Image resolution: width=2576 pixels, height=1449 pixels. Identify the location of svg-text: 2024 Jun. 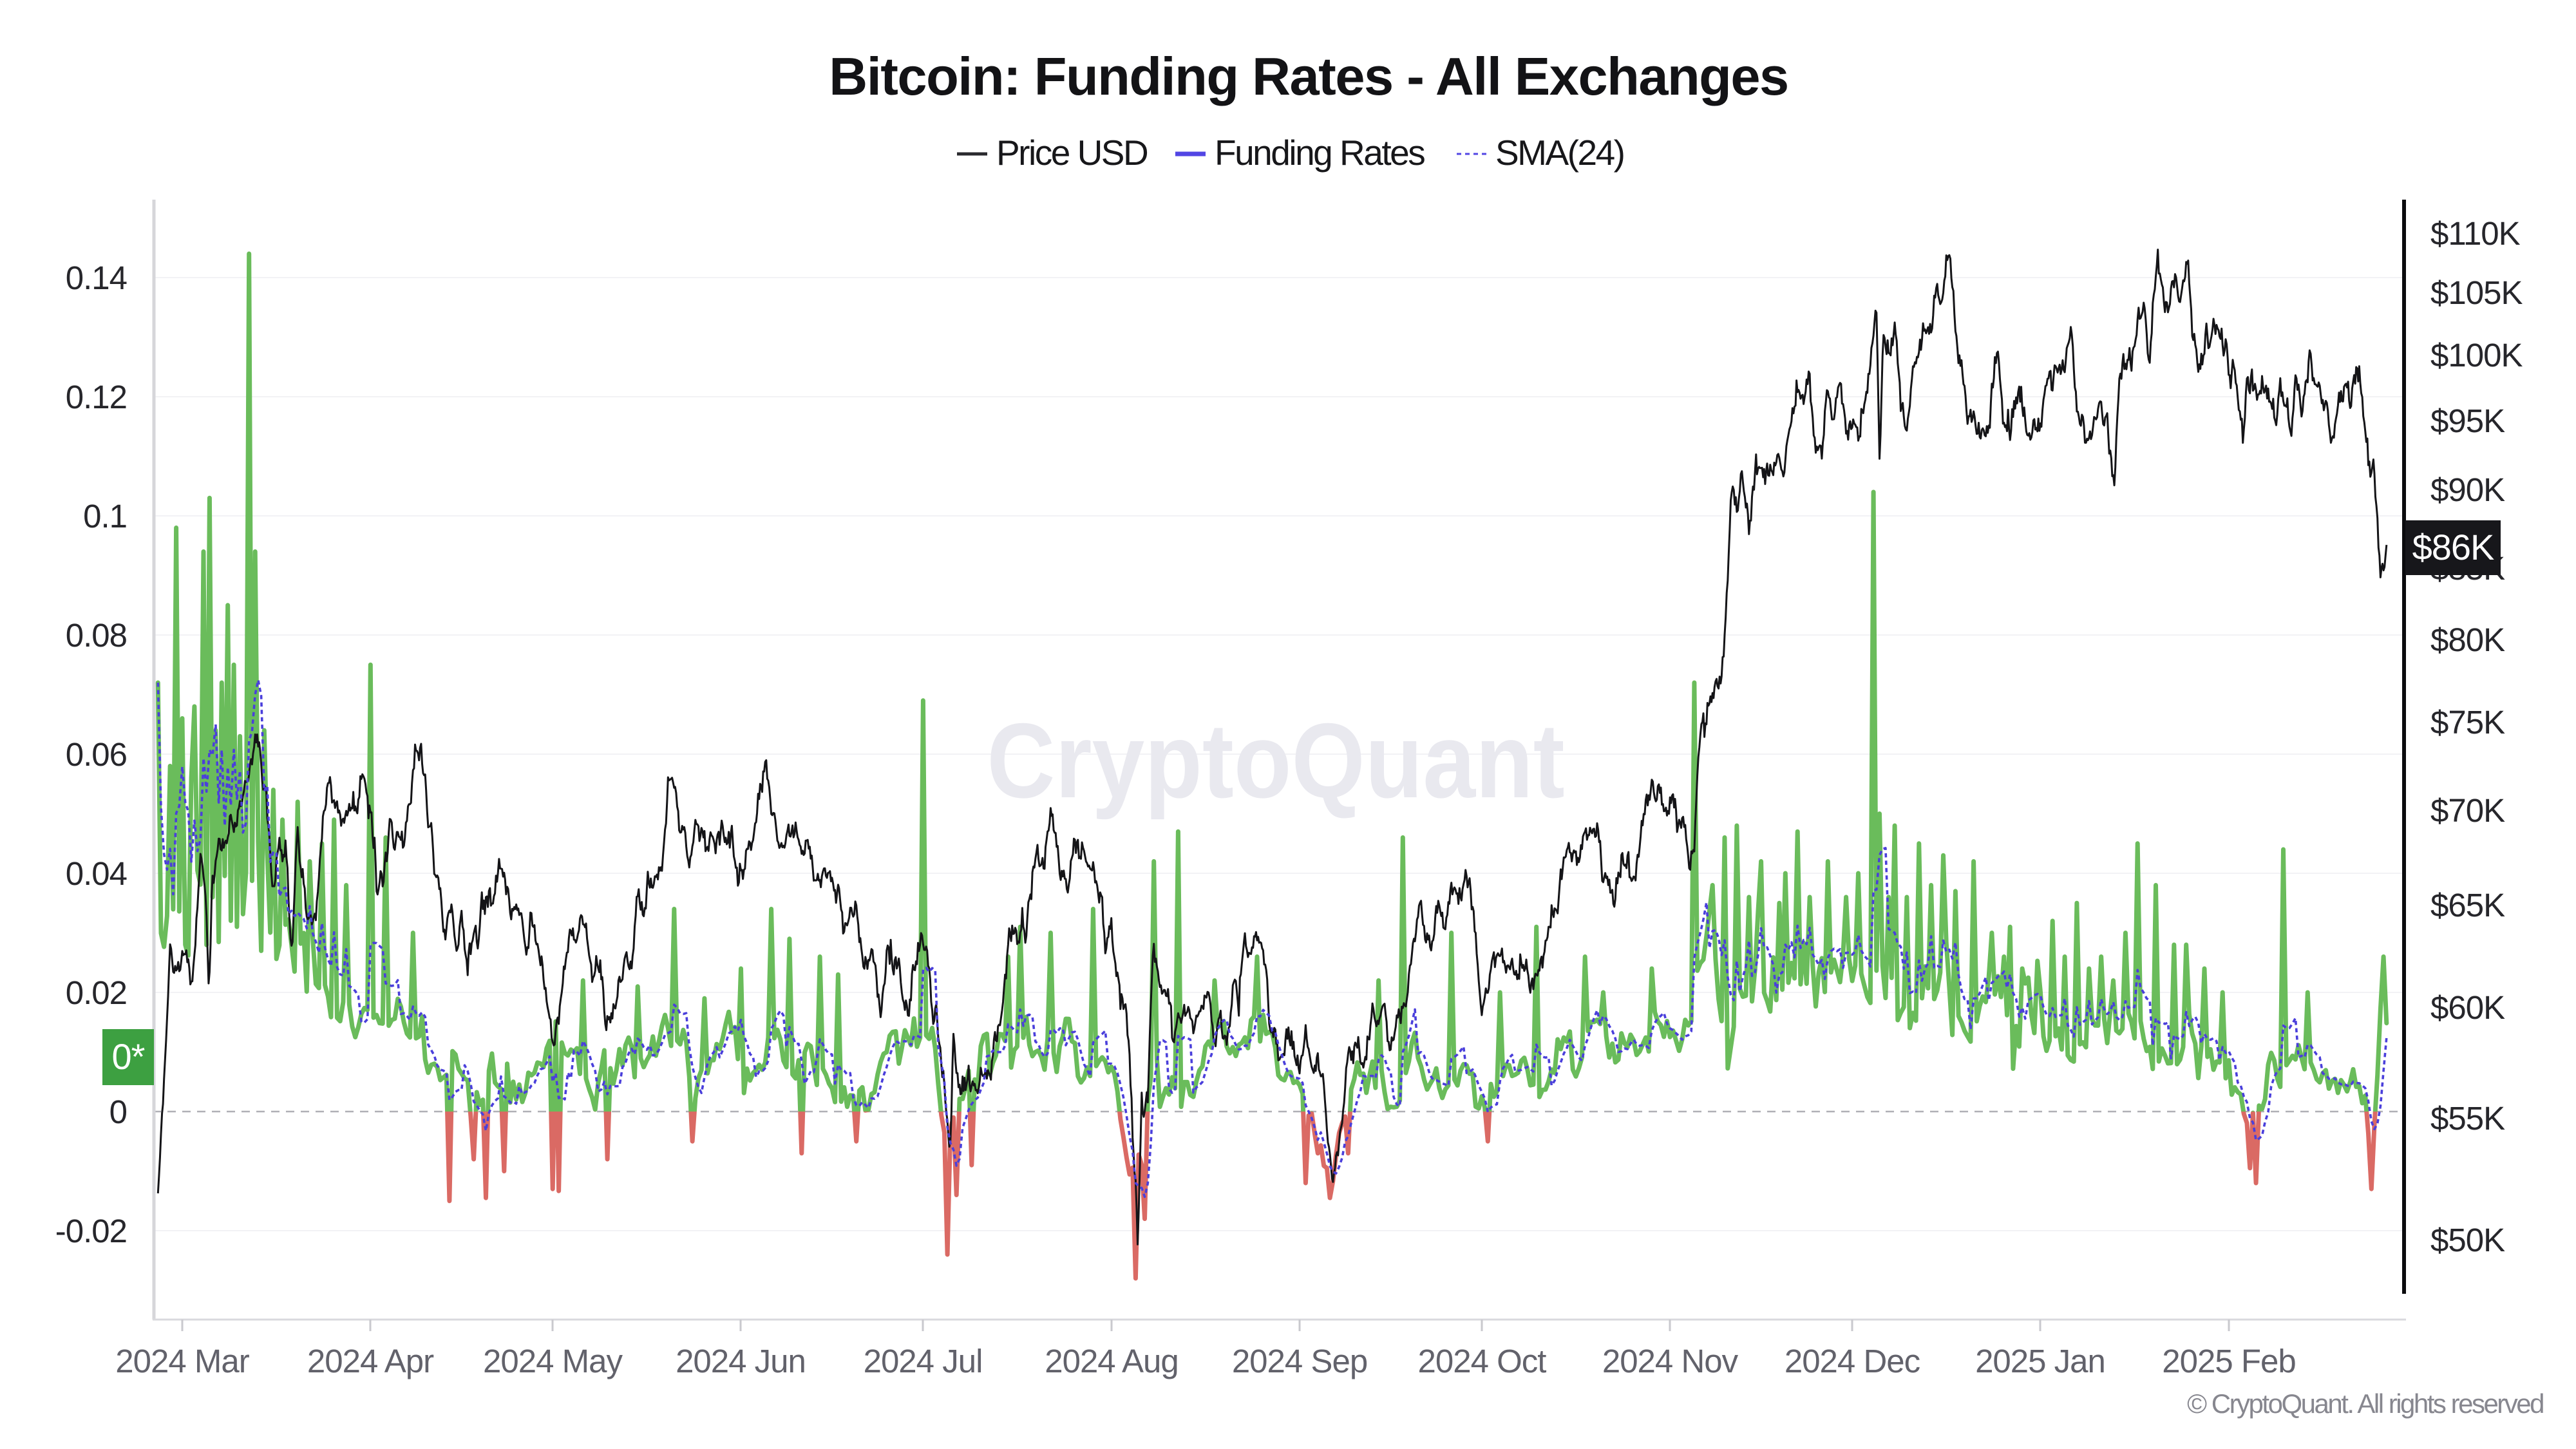
(741, 1361).